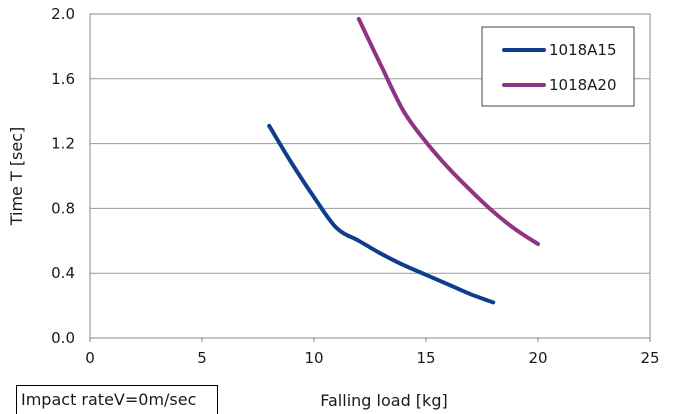 The width and height of the screenshot is (673, 414). I want to click on y-tick-labels: 0.0 0.4 0.8 1.2 1.6 2.0, so click(63, 176).